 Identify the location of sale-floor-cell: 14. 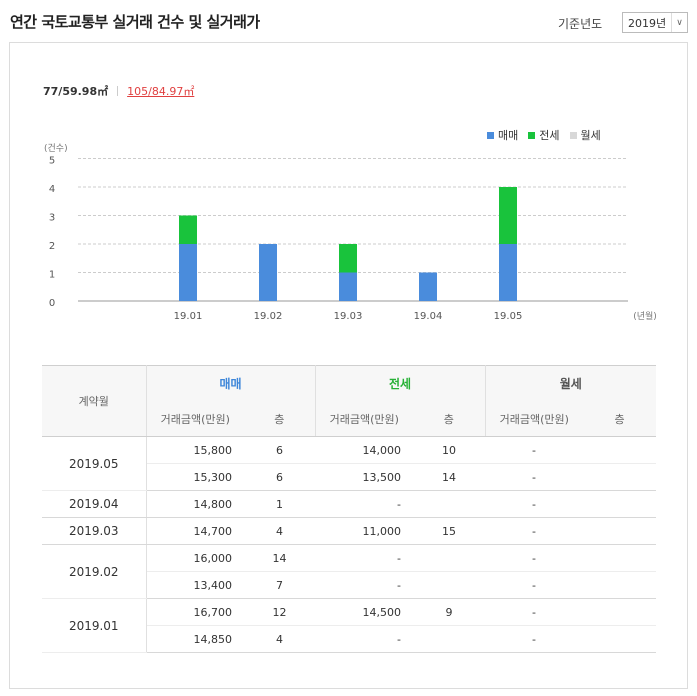
(279, 558).